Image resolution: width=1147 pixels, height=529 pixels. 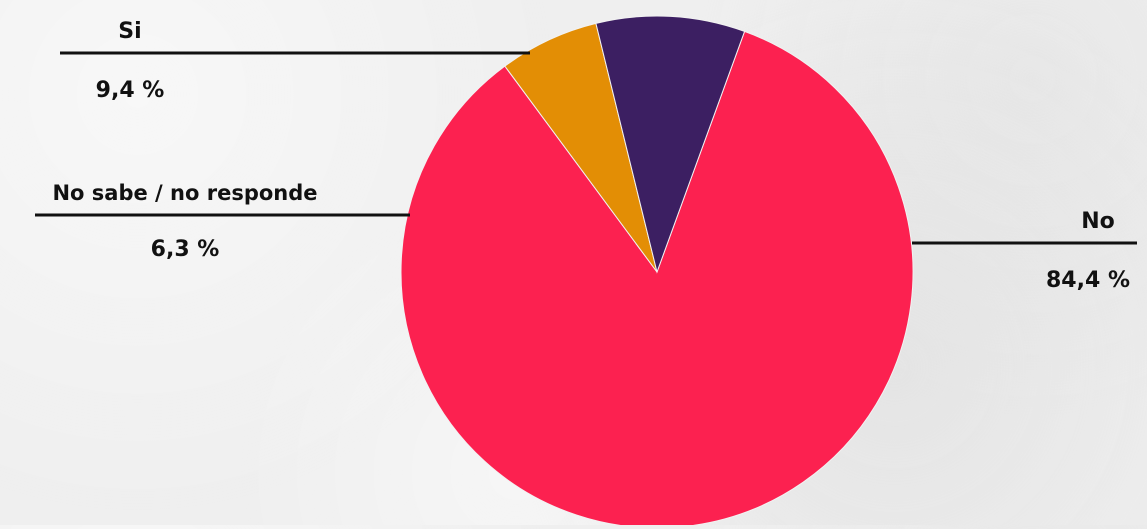 I want to click on slice-label-no-sabe: No sabe / no responde, so click(x=184, y=193).